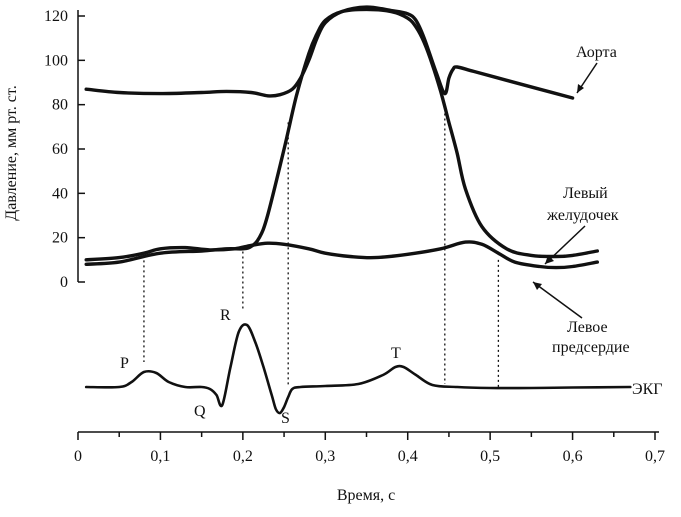  What do you see at coordinates (490, 456) in the screenshot?
I see `x-tick-label: 0,5` at bounding box center [490, 456].